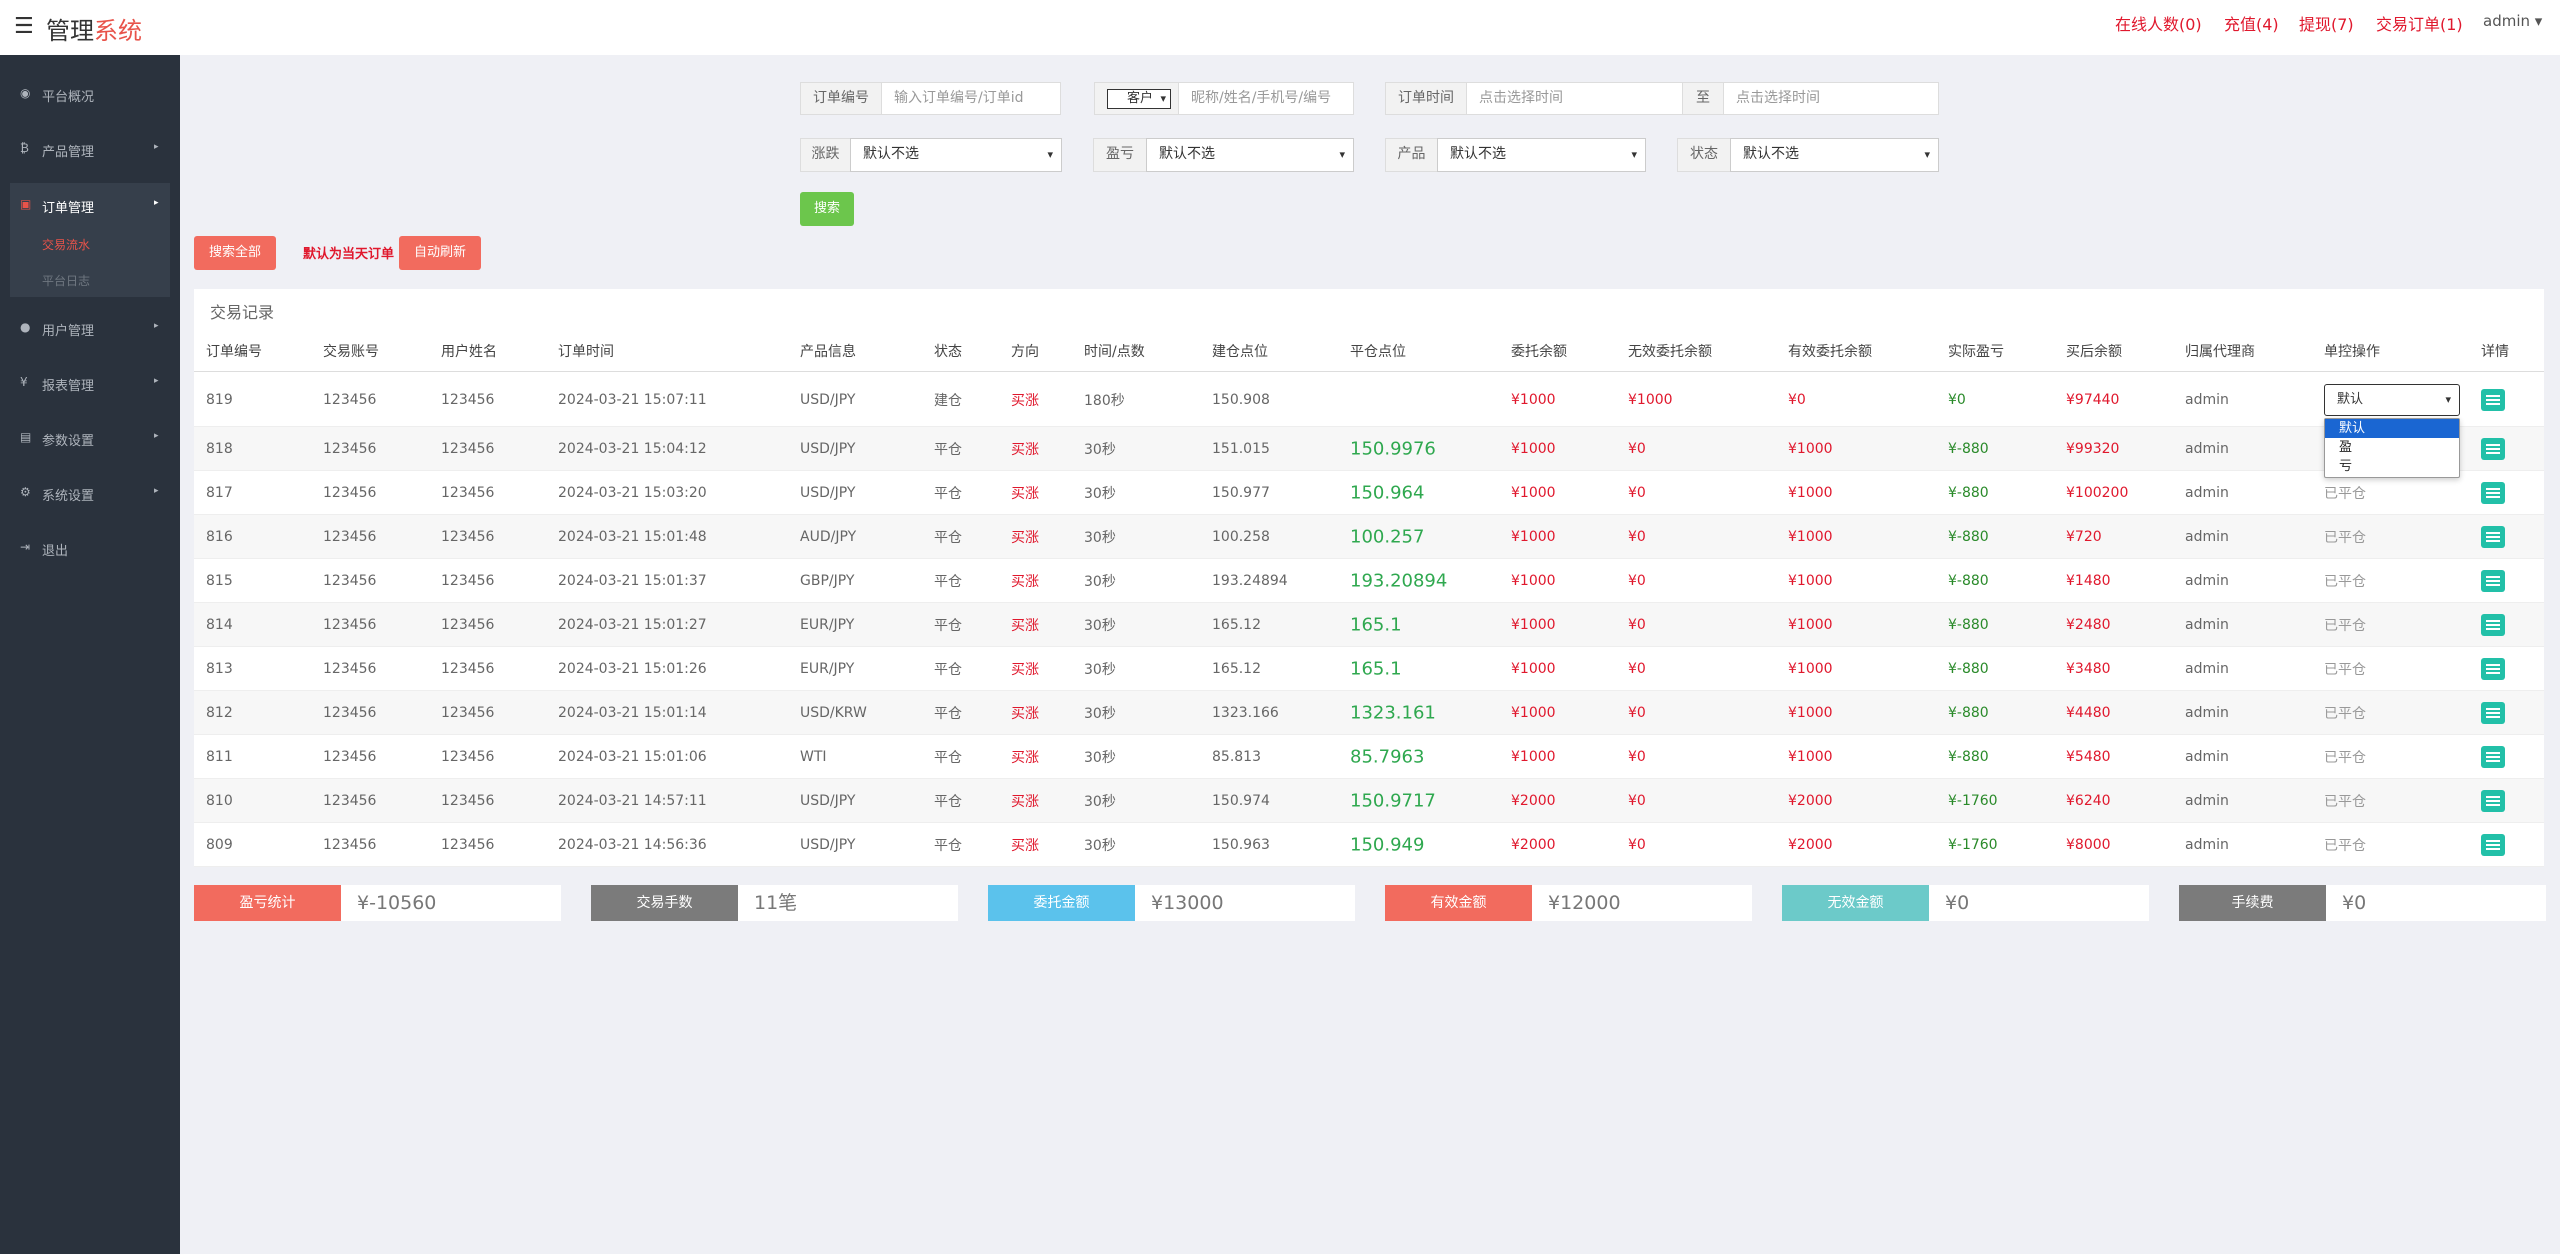 This screenshot has height=1254, width=2560. Describe the element at coordinates (813, 757) in the screenshot. I see `table-cell: WTI` at that location.